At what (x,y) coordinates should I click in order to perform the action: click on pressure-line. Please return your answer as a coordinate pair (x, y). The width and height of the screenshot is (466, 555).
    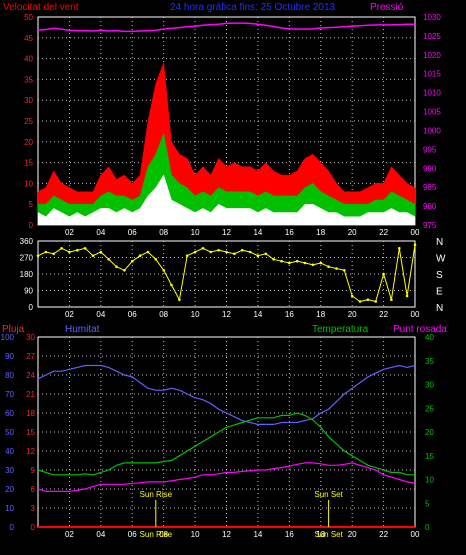
    Looking at the image, I should click on (226, 27).